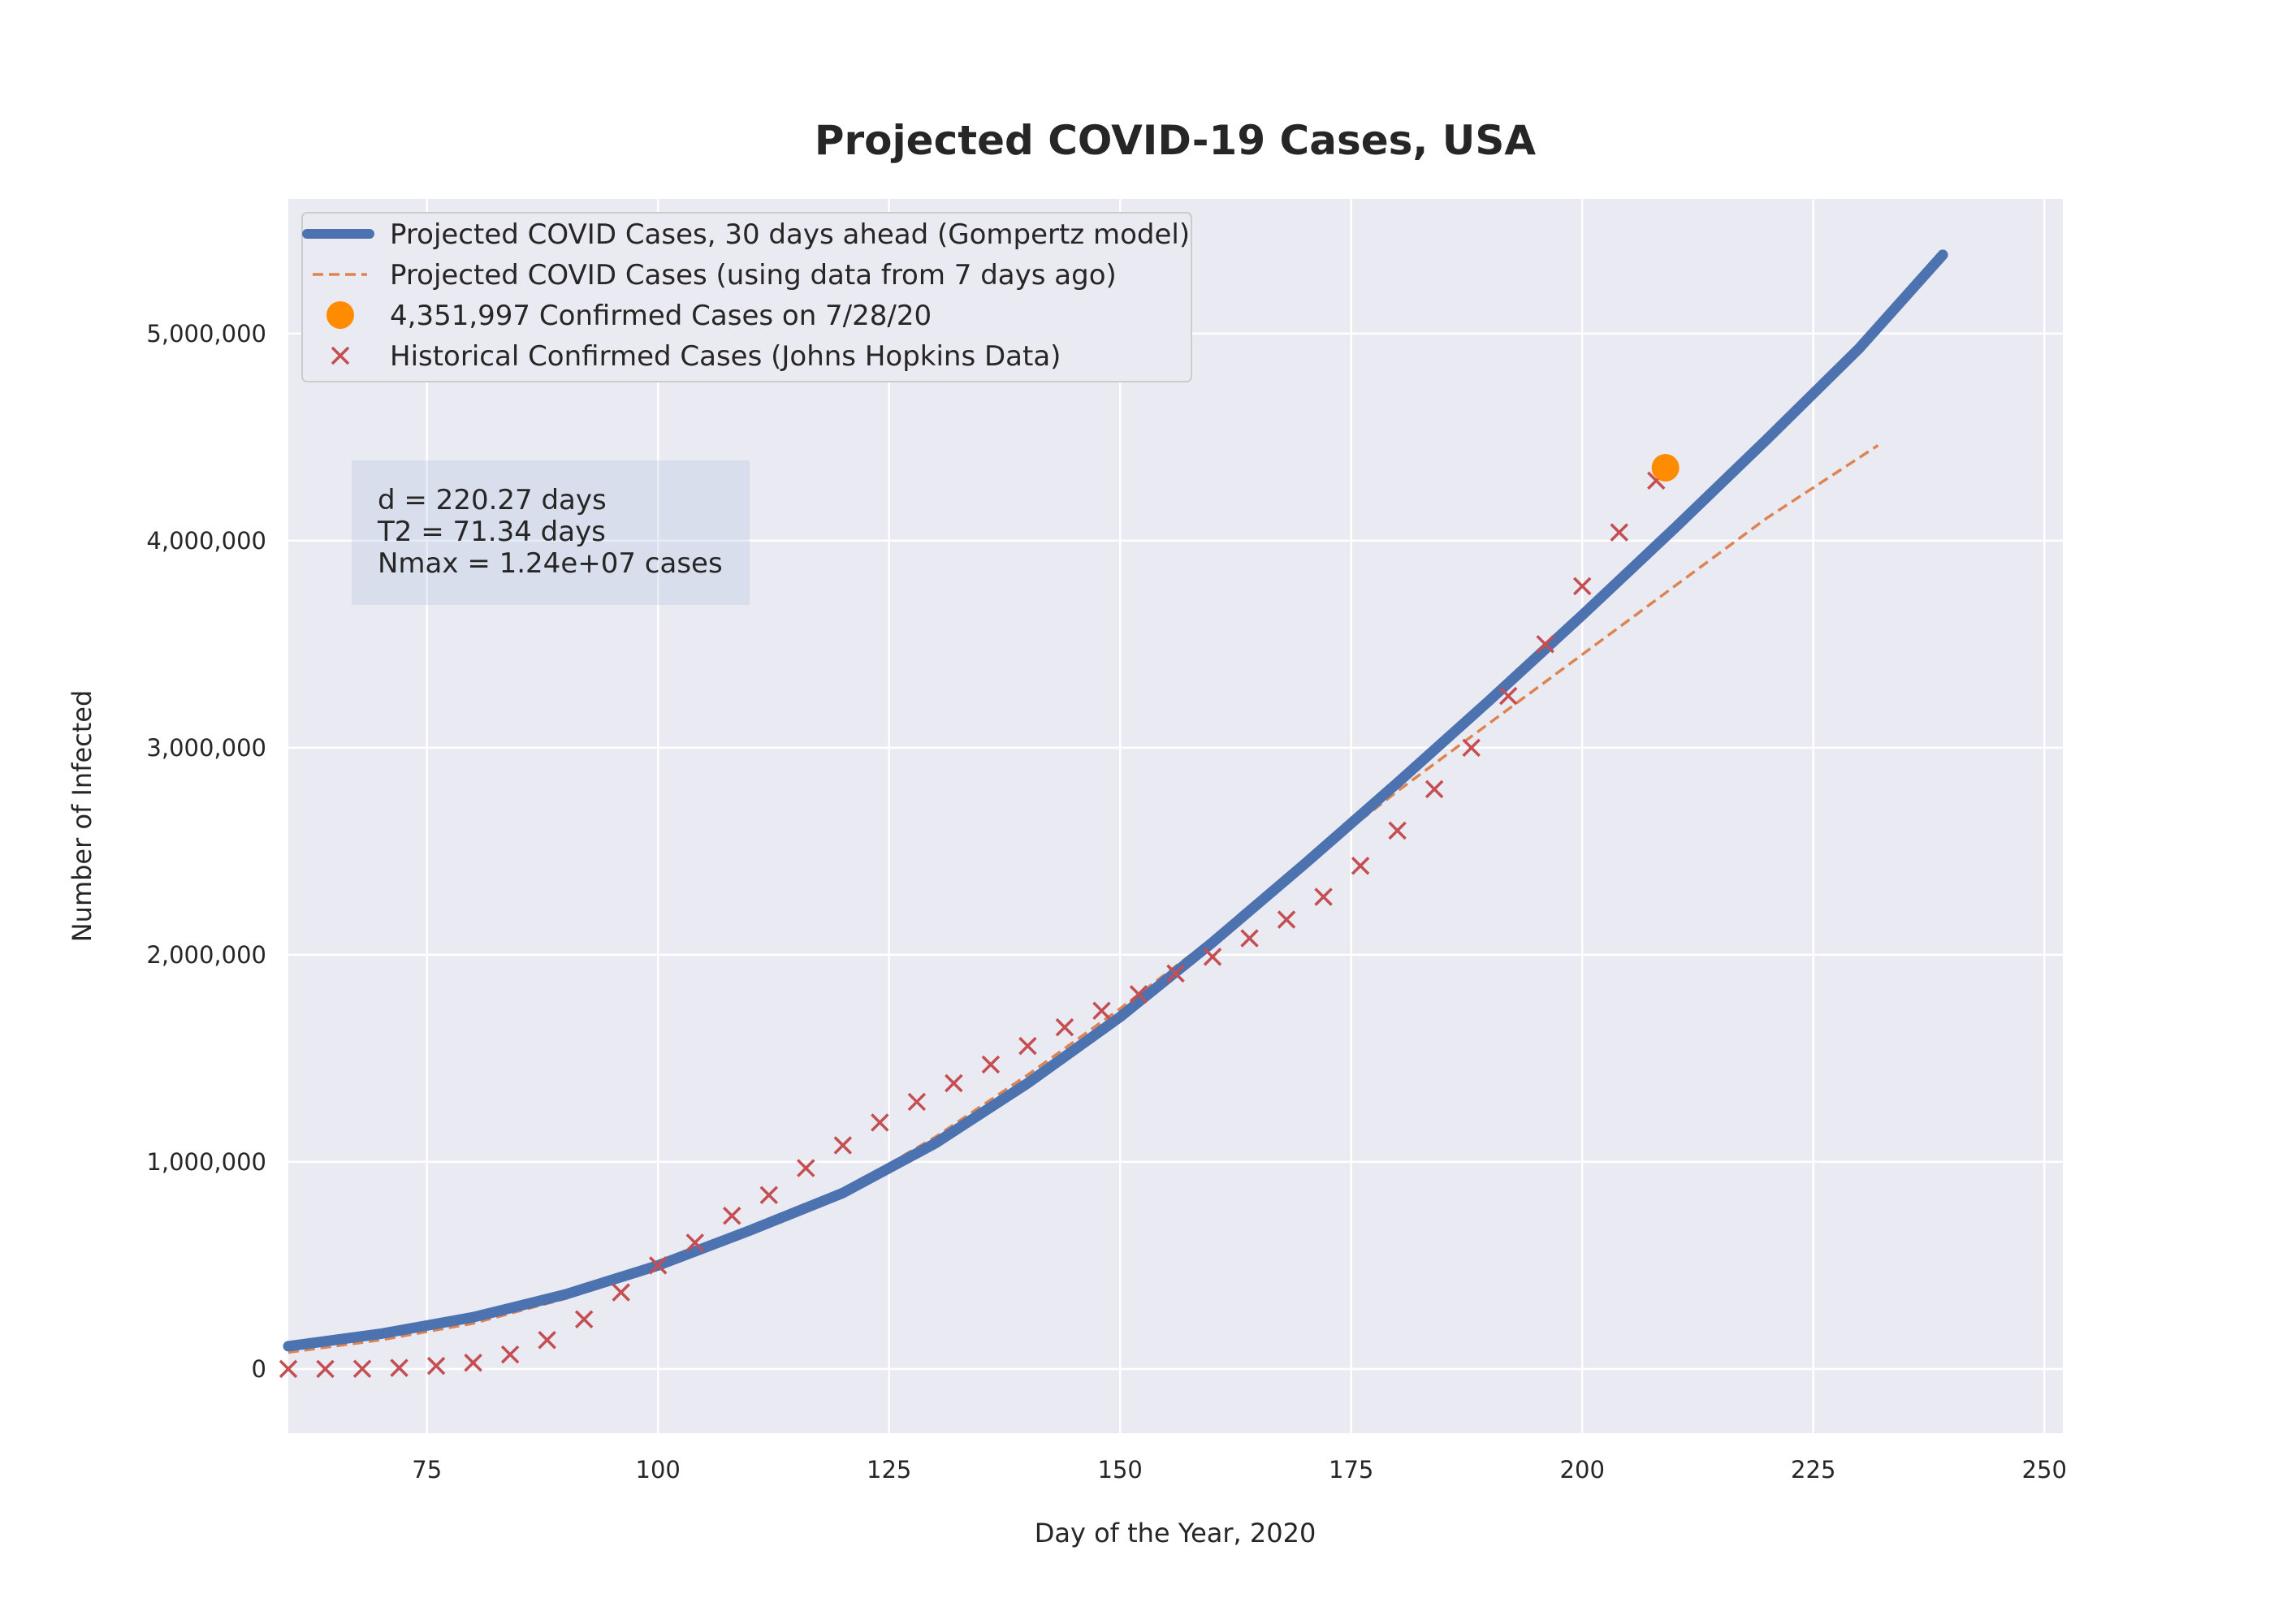 The image size is (2274, 1624). What do you see at coordinates (1813, 1470) in the screenshot?
I see `x-tick-label: 225` at bounding box center [1813, 1470].